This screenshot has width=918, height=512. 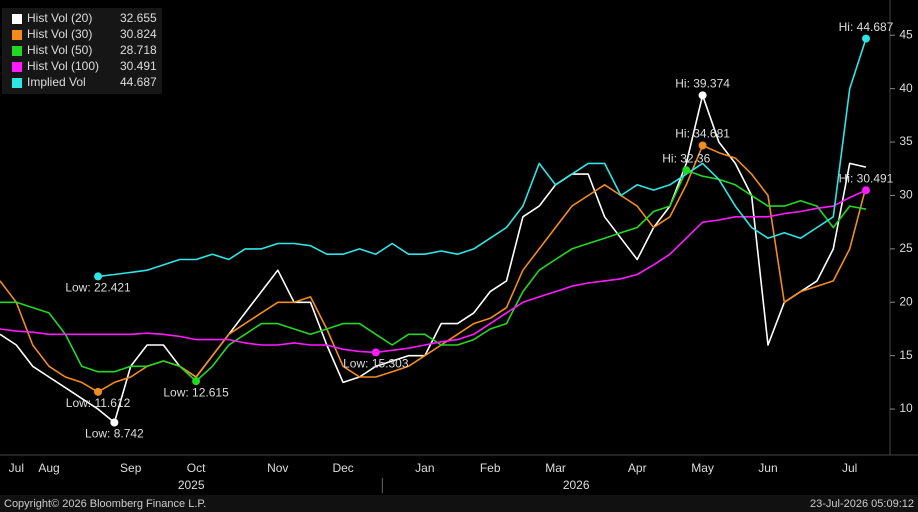 What do you see at coordinates (906, 141) in the screenshot?
I see `y-tick-label: 35` at bounding box center [906, 141].